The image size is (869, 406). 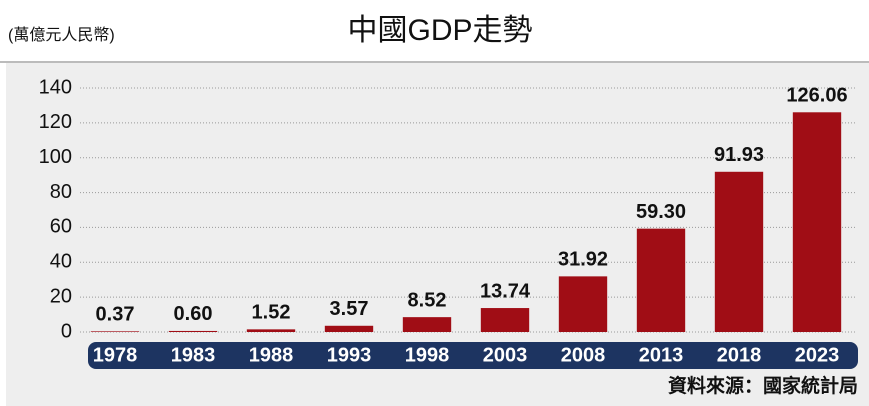 I want to click on source: 資料來源：國家統計局, so click(x=763, y=385).